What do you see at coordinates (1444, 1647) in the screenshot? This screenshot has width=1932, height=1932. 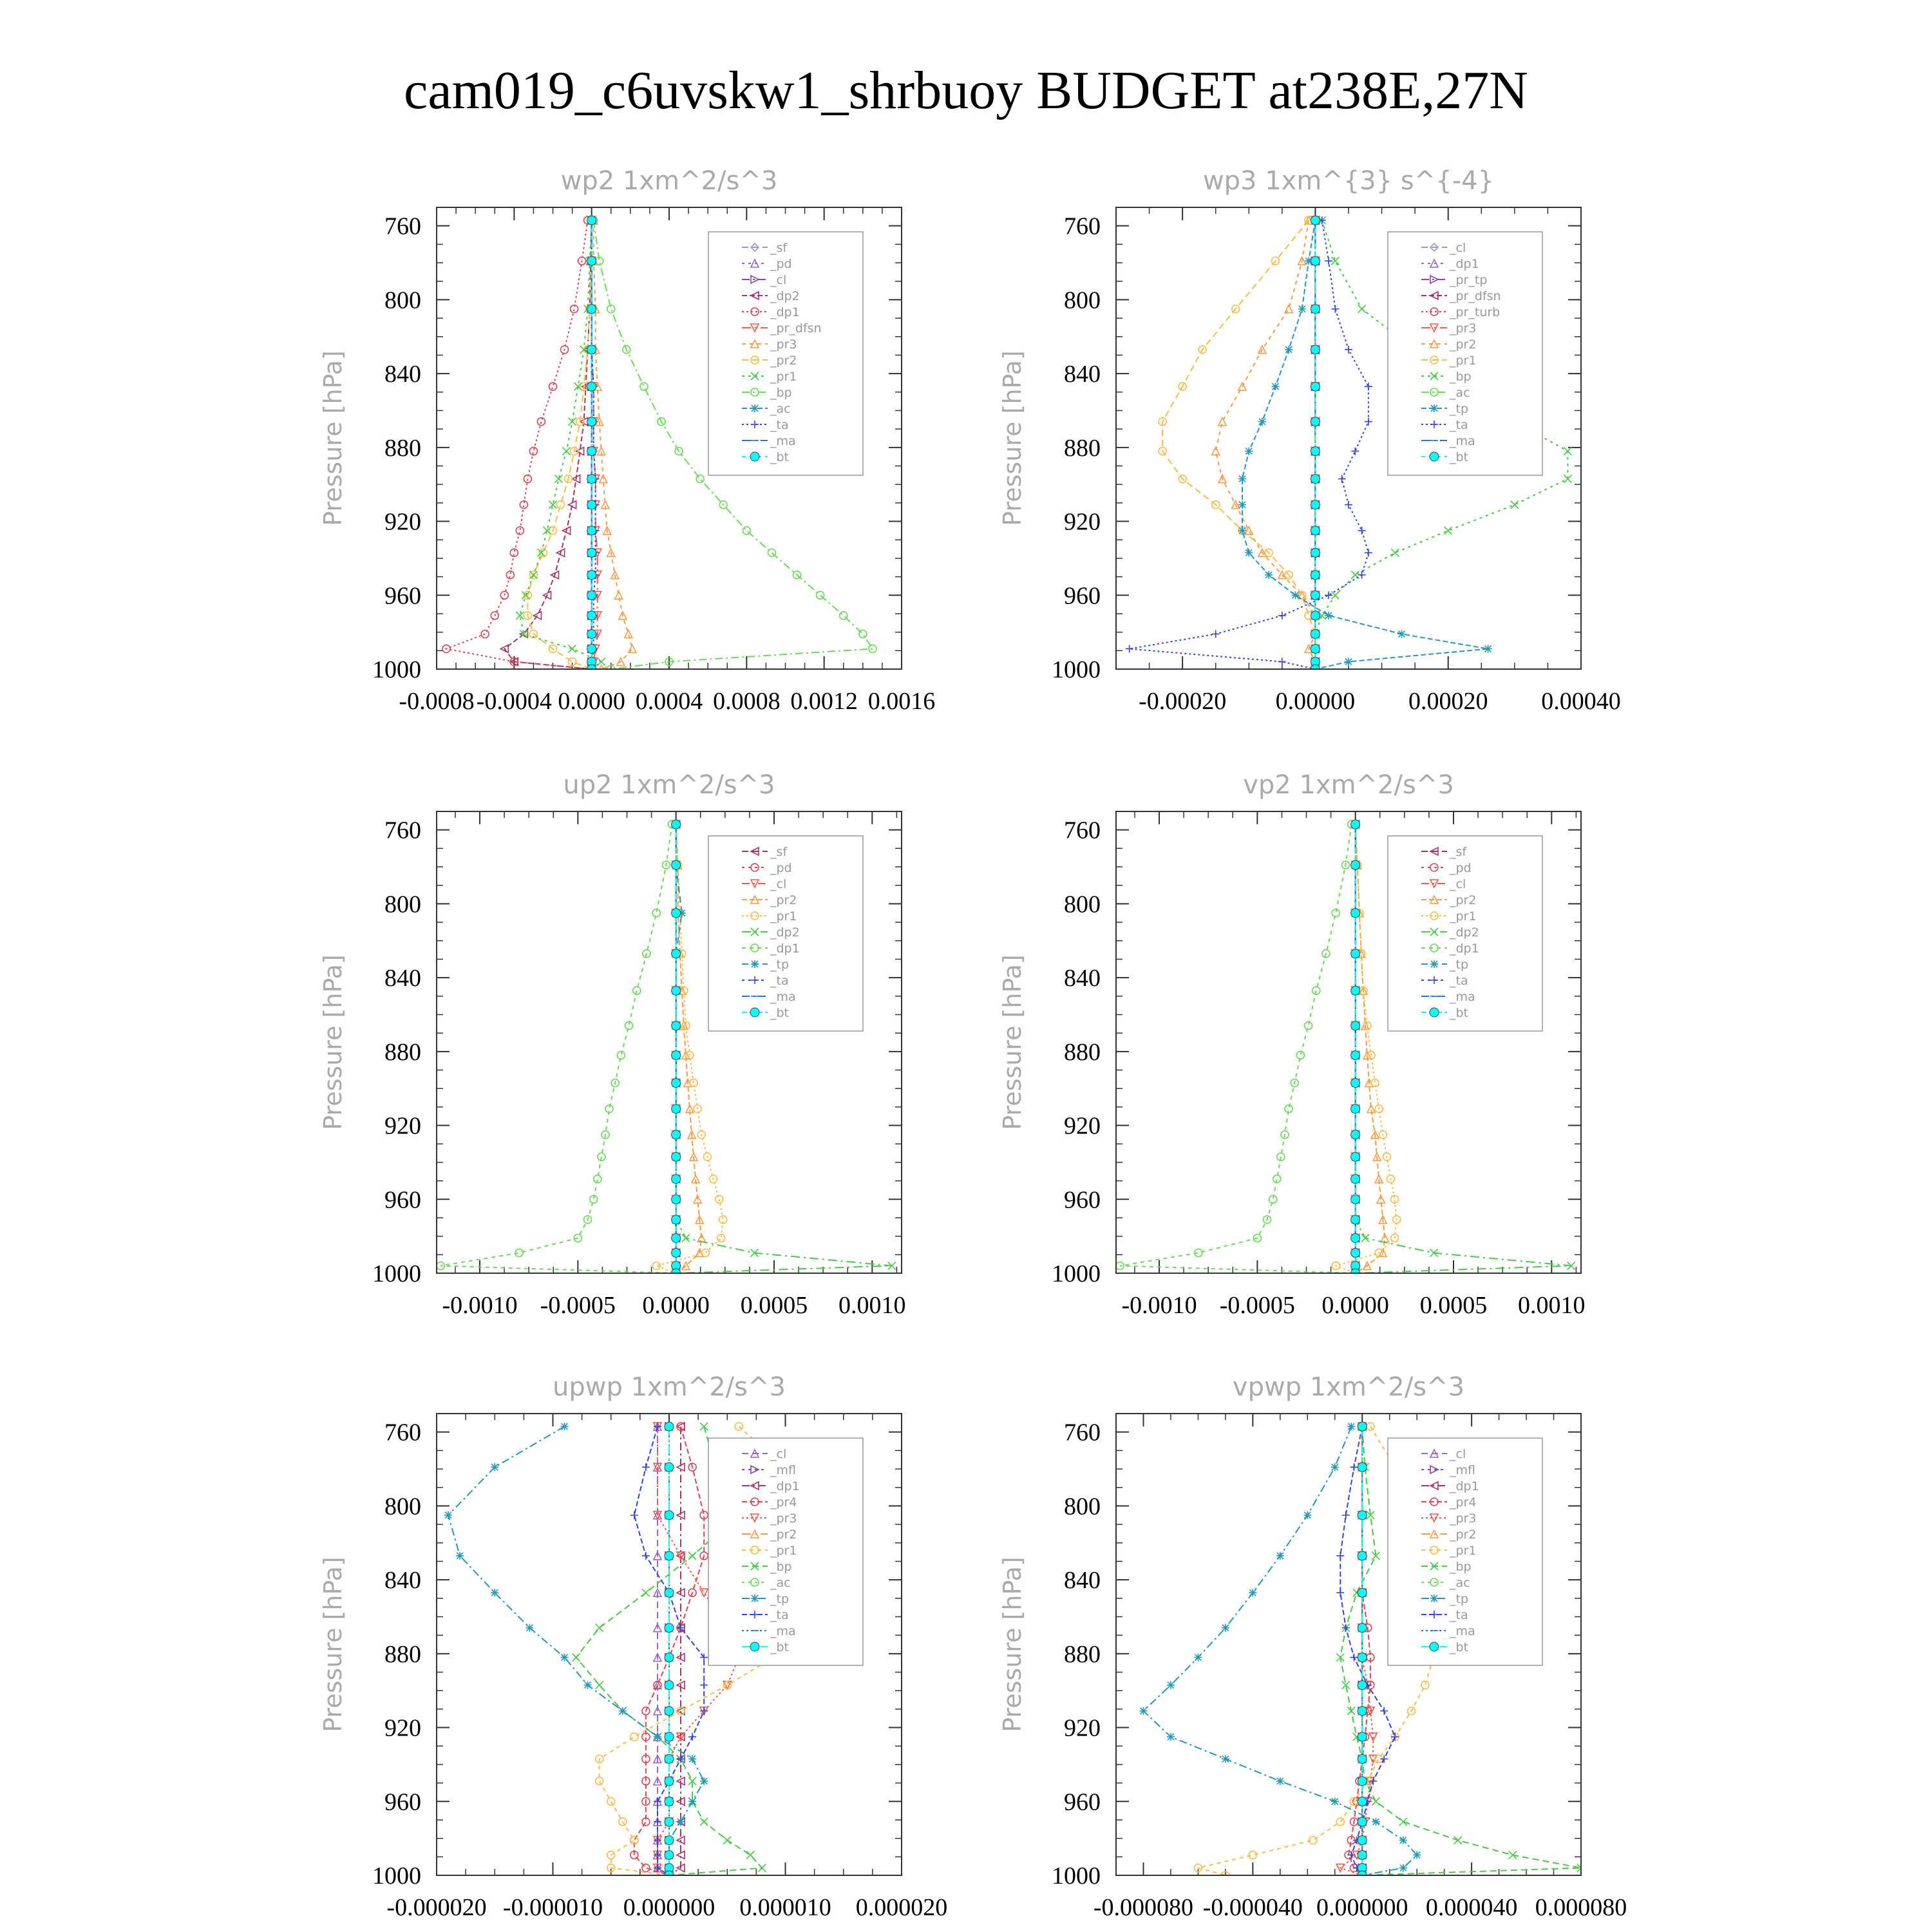 I see `legend-entry: _bt` at bounding box center [1444, 1647].